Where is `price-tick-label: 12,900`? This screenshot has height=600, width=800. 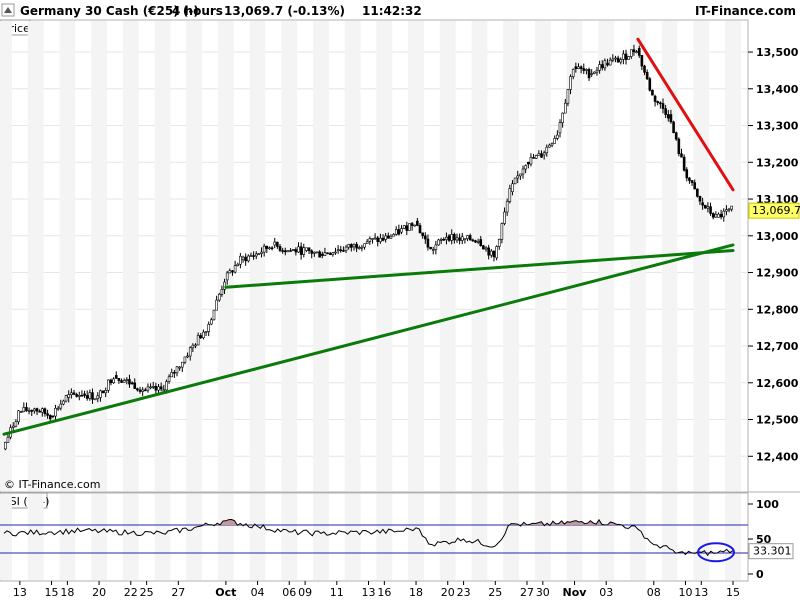
price-tick-label: 12,900 is located at coordinates (777, 273).